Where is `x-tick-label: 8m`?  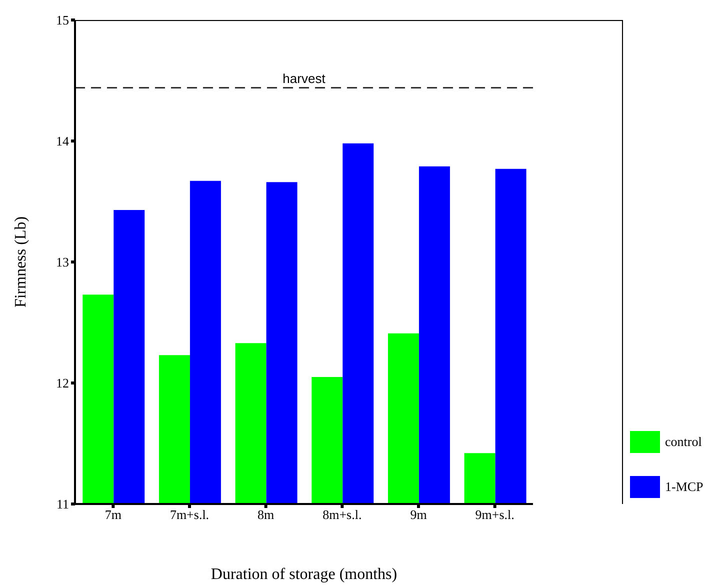
x-tick-label: 8m is located at coordinates (266, 514).